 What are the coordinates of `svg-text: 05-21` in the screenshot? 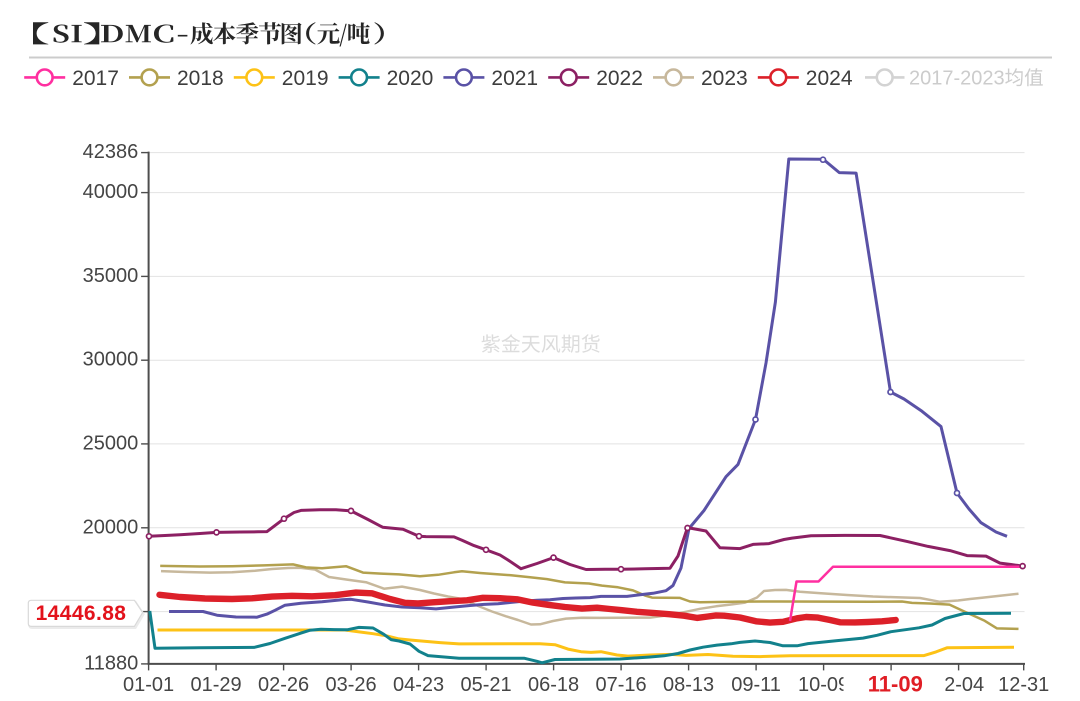 It's located at (486, 685).